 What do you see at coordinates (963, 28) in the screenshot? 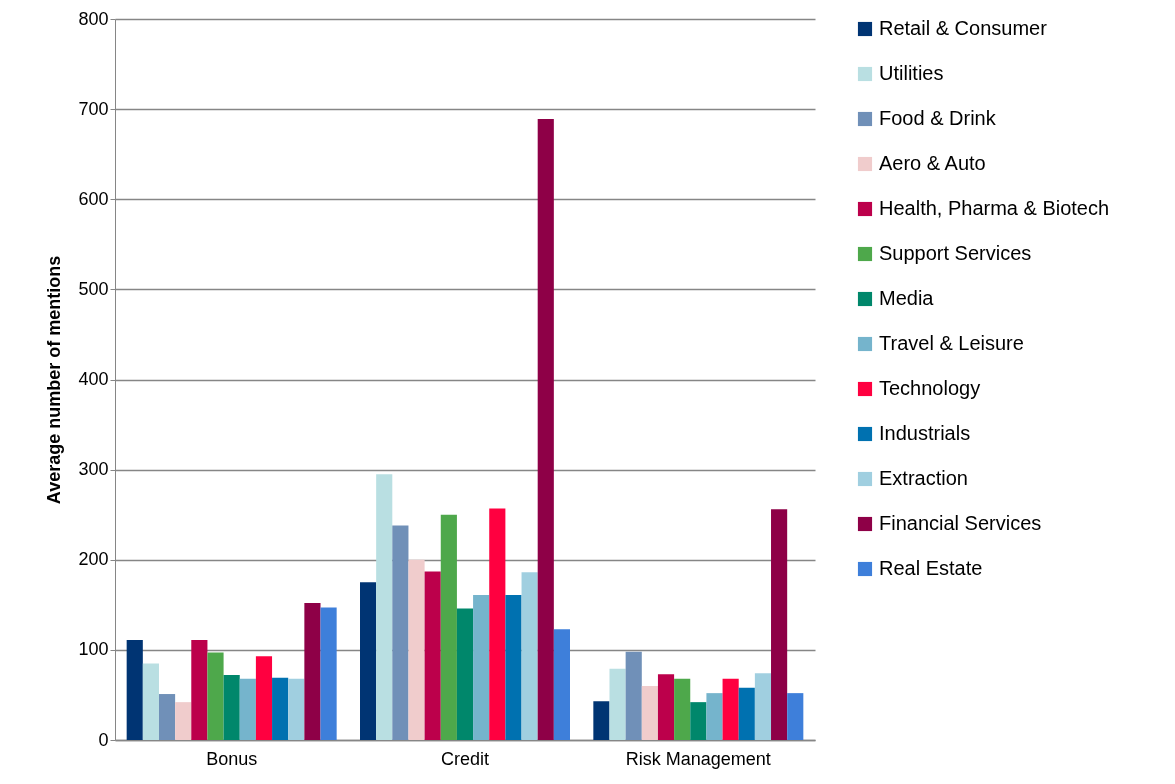
I see `legend-label: Retail & Consumer` at bounding box center [963, 28].